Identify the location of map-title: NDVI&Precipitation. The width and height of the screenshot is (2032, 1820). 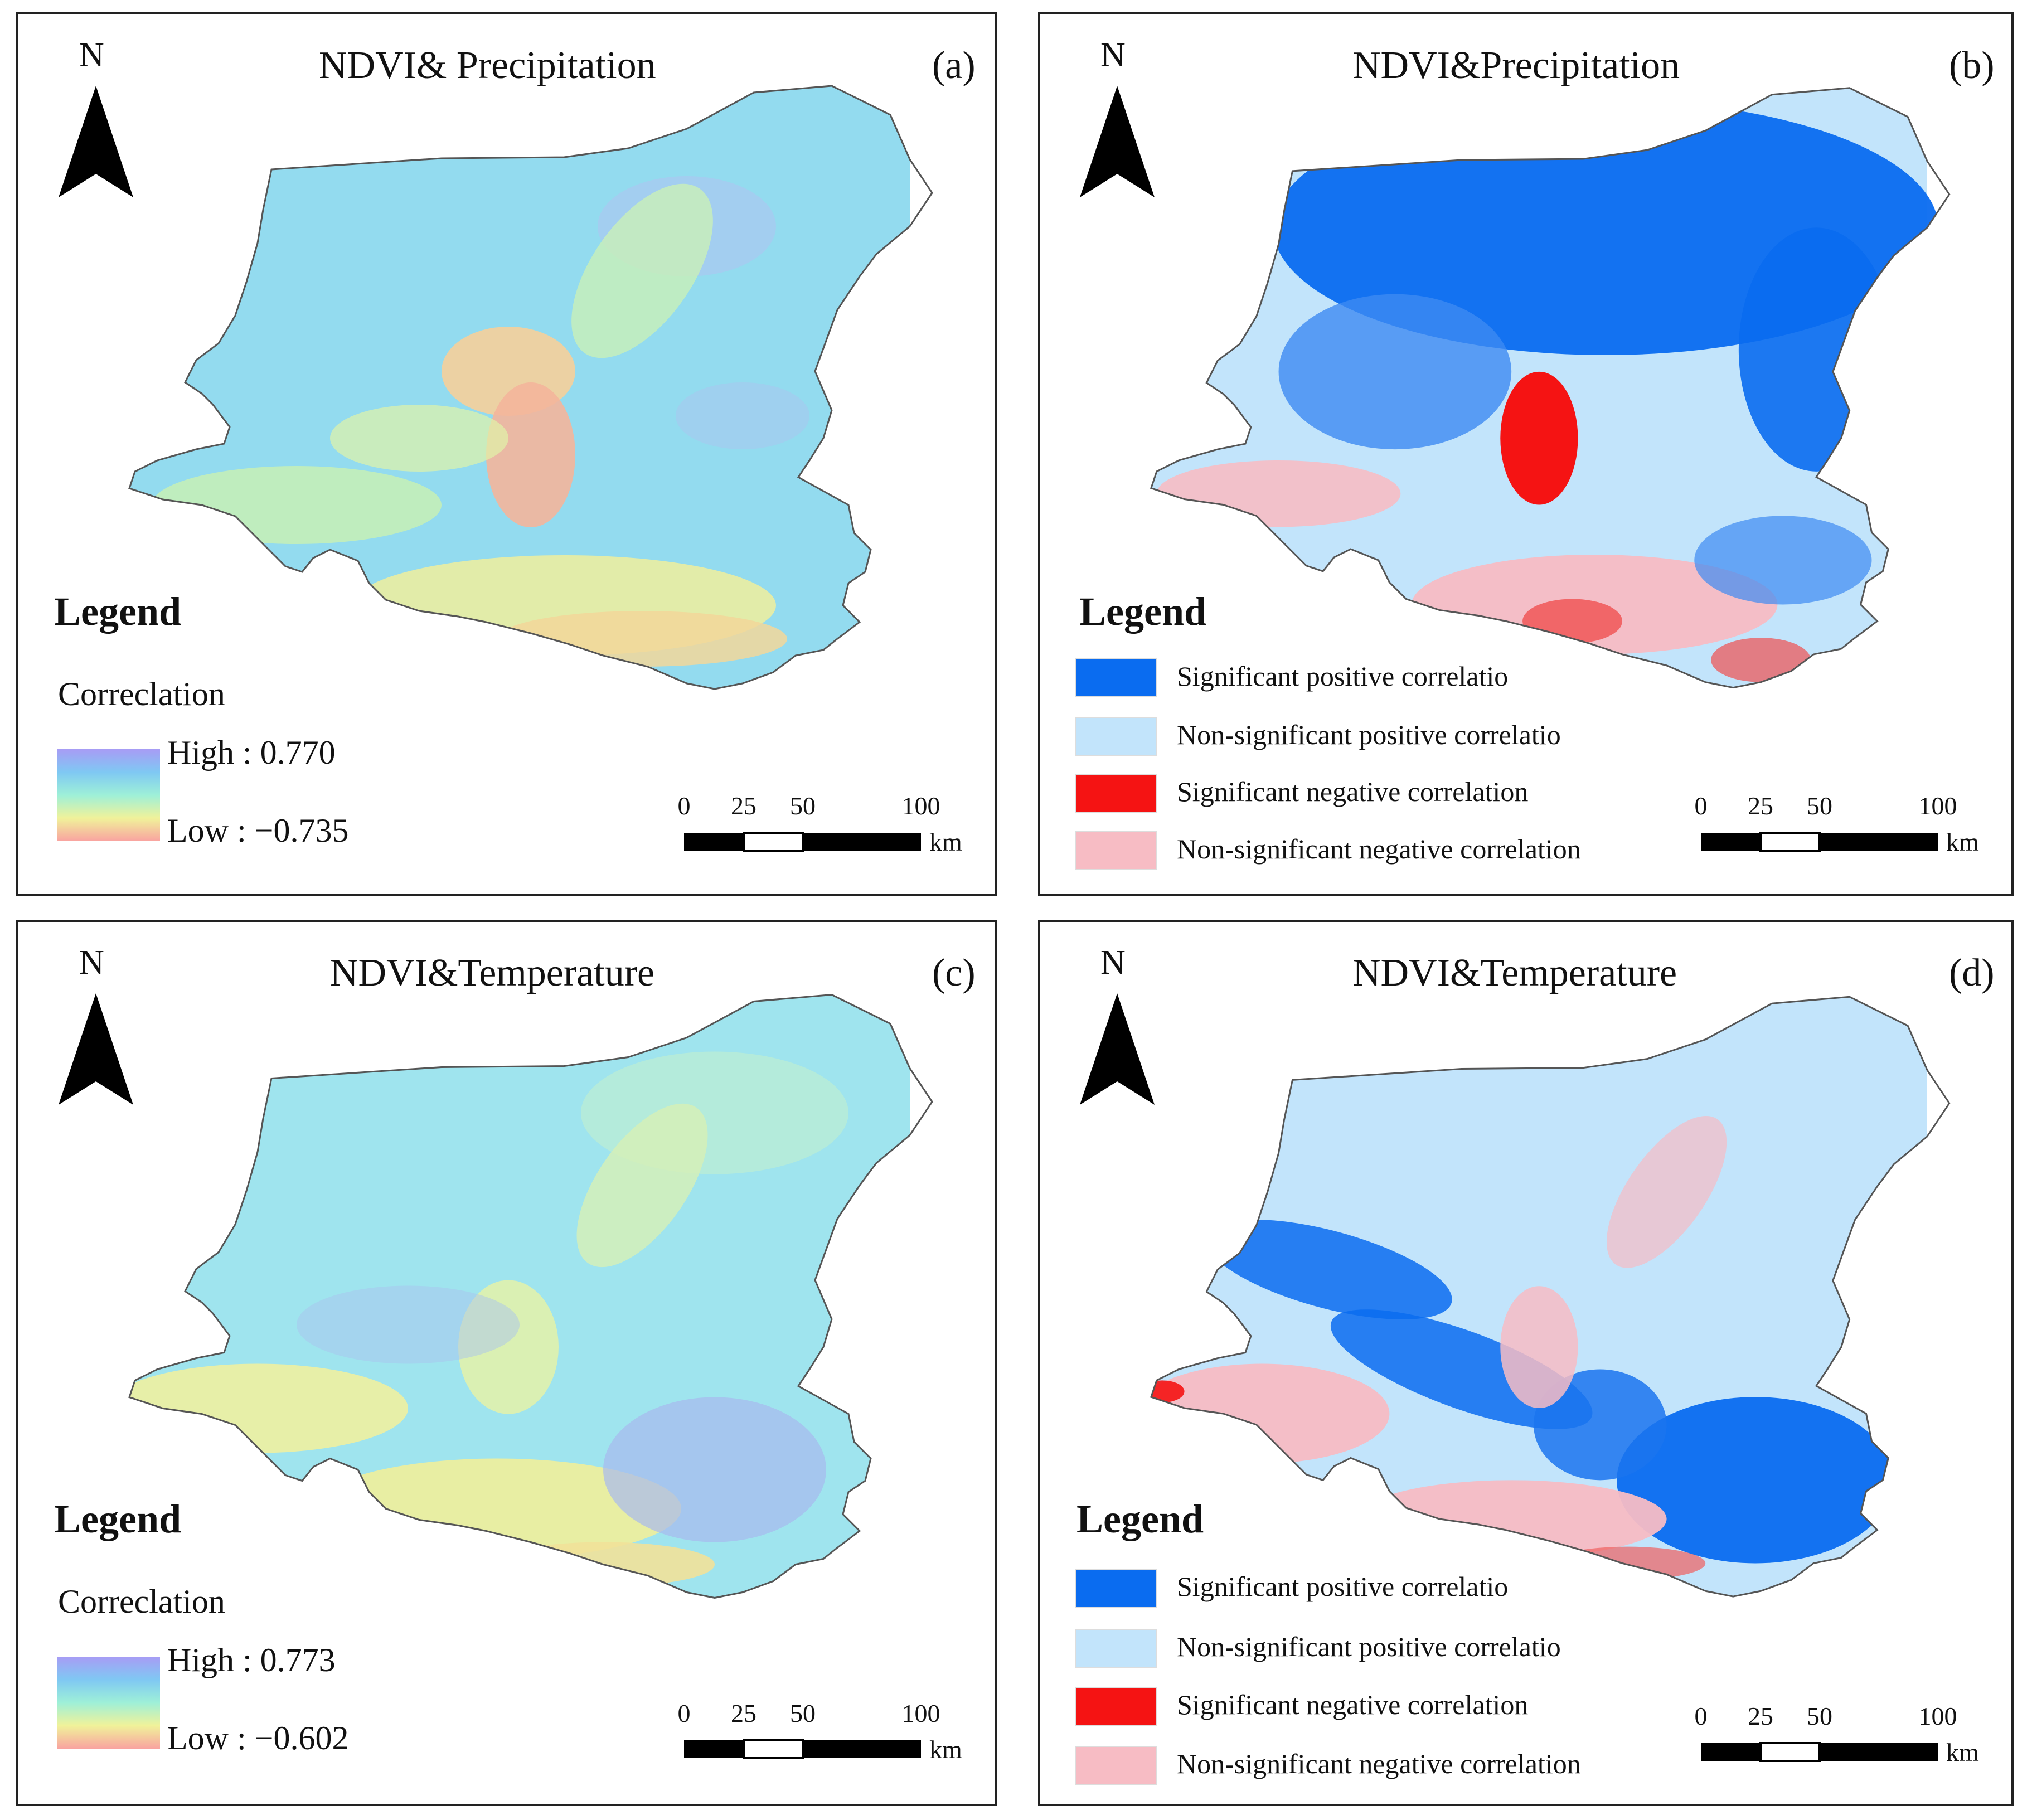
(1516, 66).